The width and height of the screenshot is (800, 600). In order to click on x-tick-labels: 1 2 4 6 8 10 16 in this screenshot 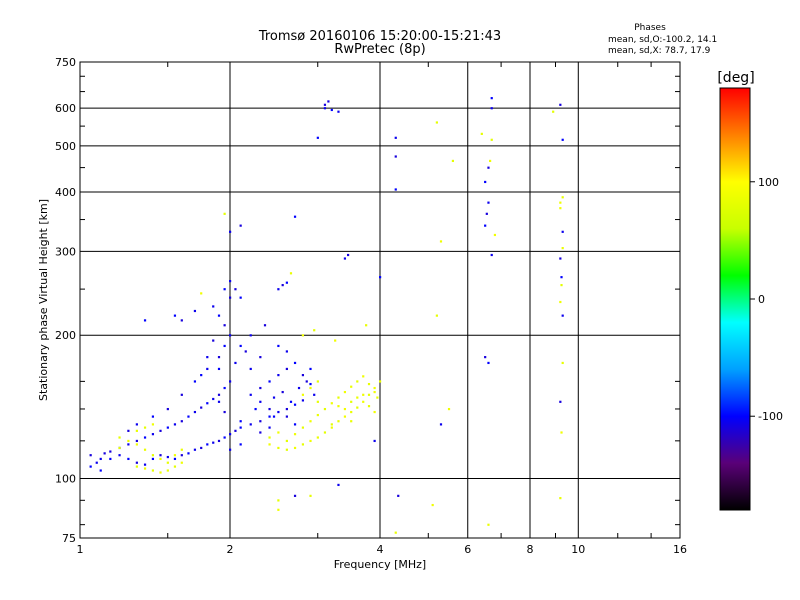, I will do `click(382, 549)`.